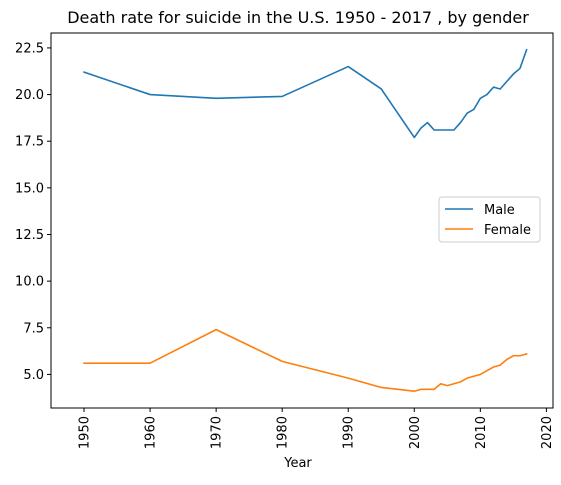 The image size is (561, 485). What do you see at coordinates (85, 432) in the screenshot?
I see `x-tick-label: 1950` at bounding box center [85, 432].